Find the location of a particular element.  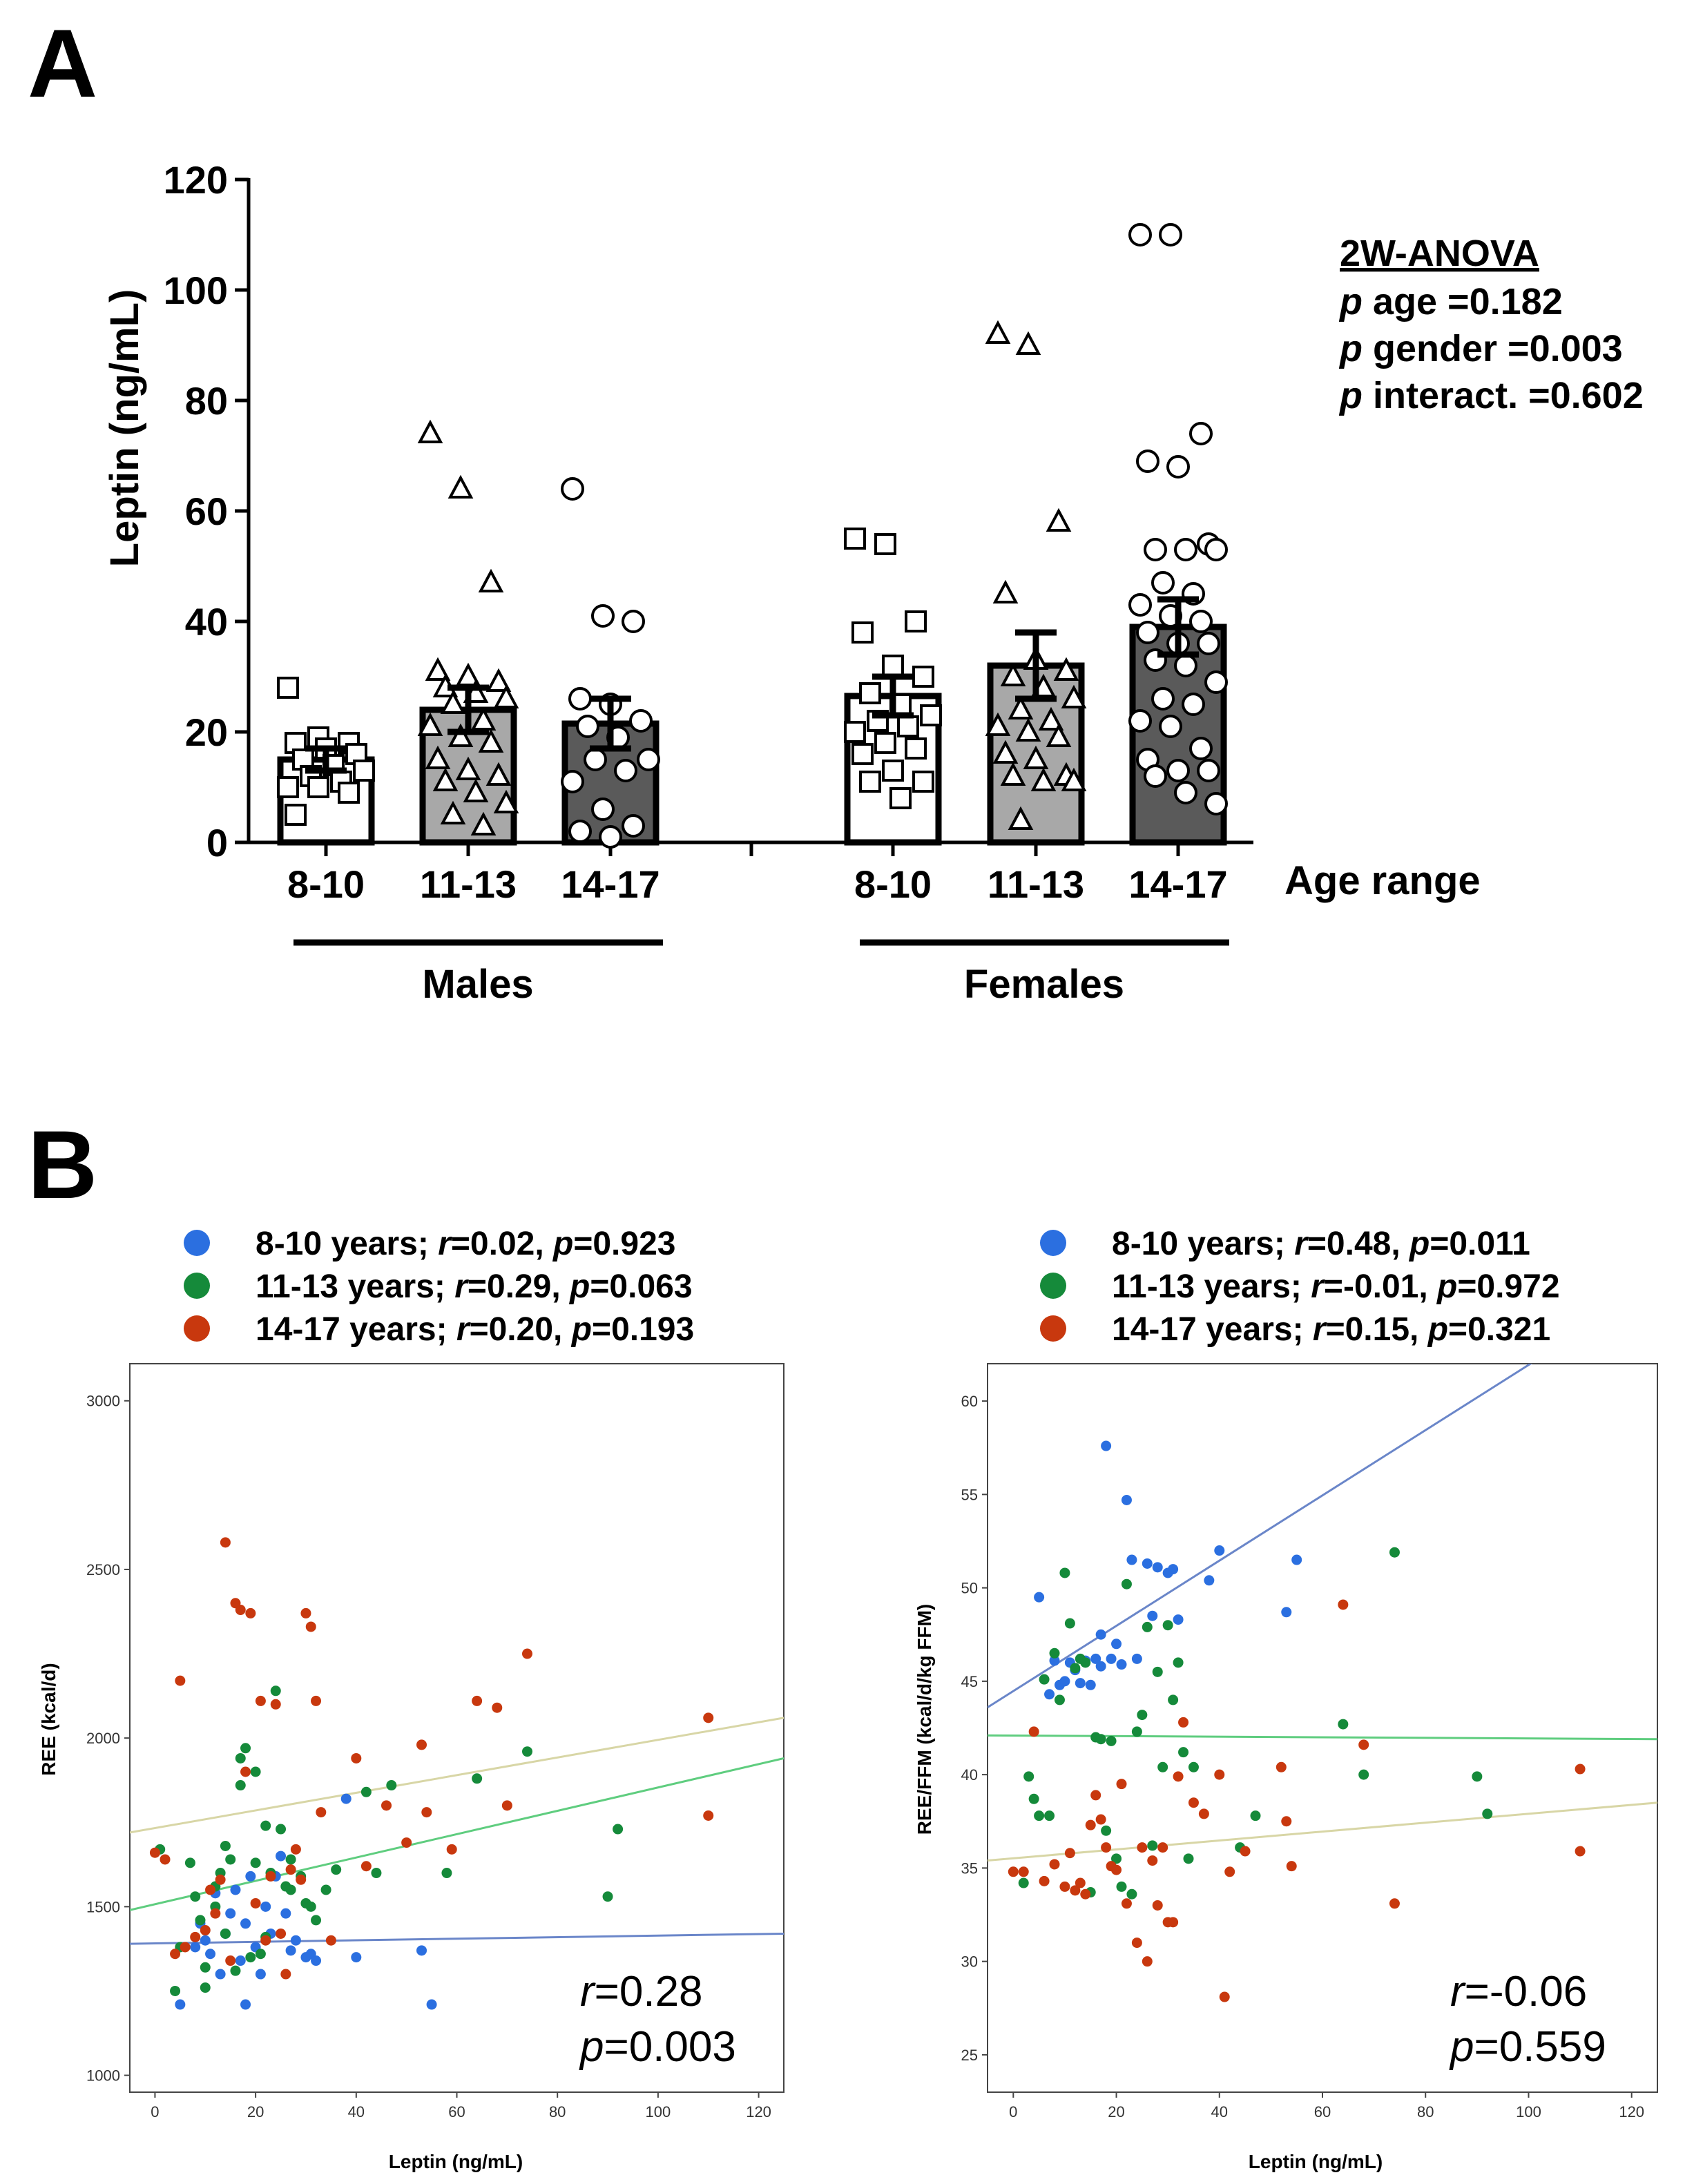

left-legend-11-13: 11-13 years; r=0.29, p=0.063 is located at coordinates (474, 1286).